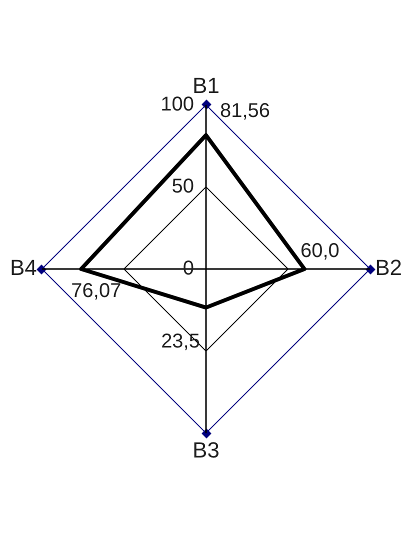 This screenshot has height=539, width=412. Describe the element at coordinates (180, 341) in the screenshot. I see `data-label: 23,5` at that location.